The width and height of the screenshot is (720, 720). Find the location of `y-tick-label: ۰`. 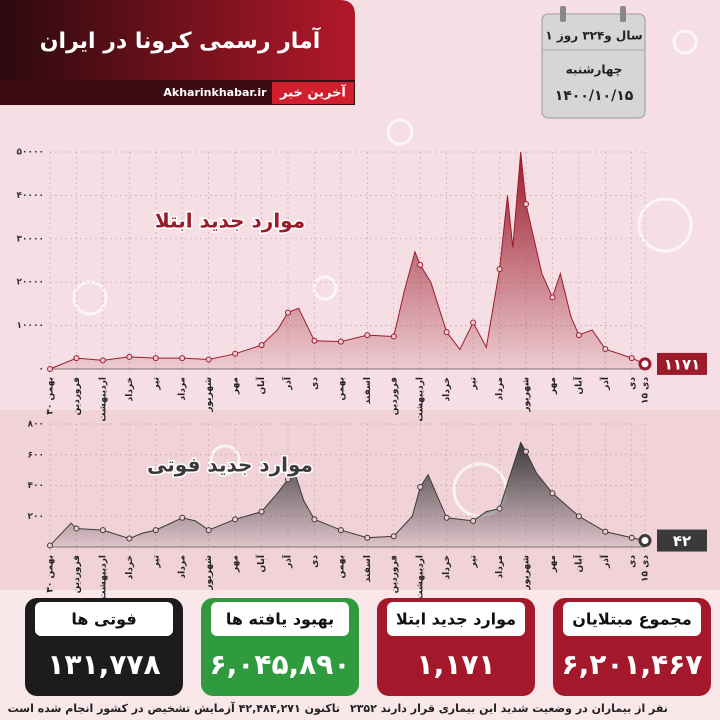

y-tick-label: ۰ is located at coordinates (42, 370).